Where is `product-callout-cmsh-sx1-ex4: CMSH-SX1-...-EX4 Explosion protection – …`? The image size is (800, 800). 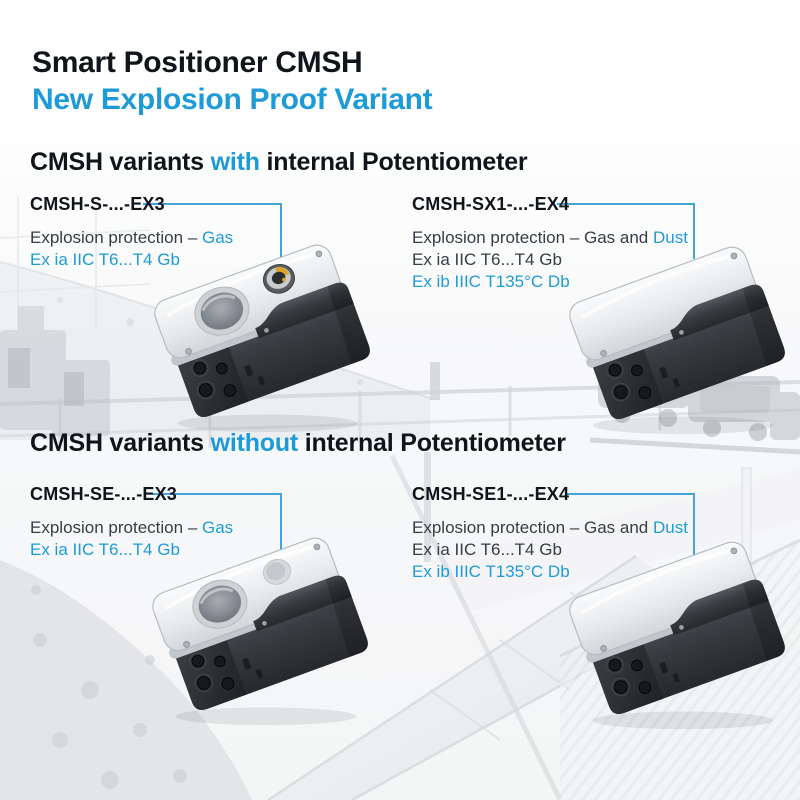 product-callout-cmsh-sx1-ex4: CMSH-SX1-...-EX4 Explosion protection – … is located at coordinates (597, 243).